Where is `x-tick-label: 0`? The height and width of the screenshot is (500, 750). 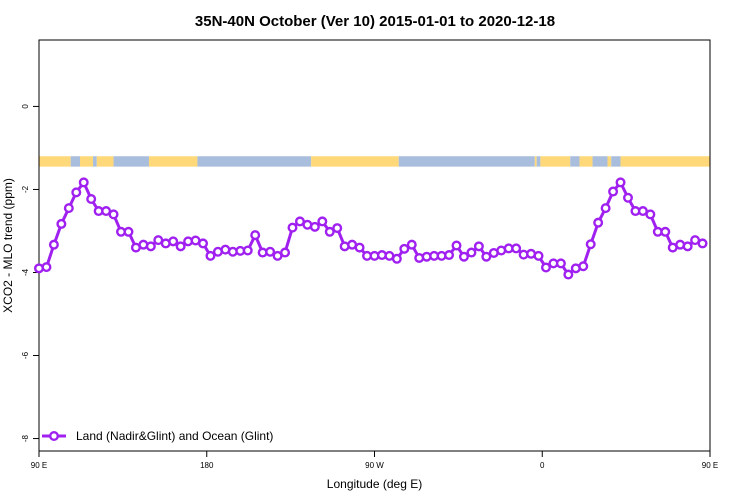 x-tick-label: 0 is located at coordinates (542, 465).